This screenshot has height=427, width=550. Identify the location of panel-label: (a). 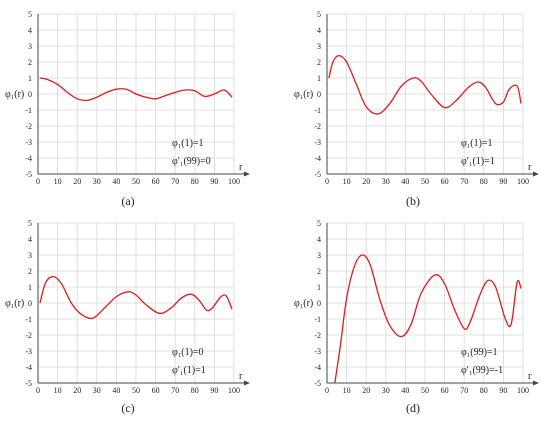
(127, 201).